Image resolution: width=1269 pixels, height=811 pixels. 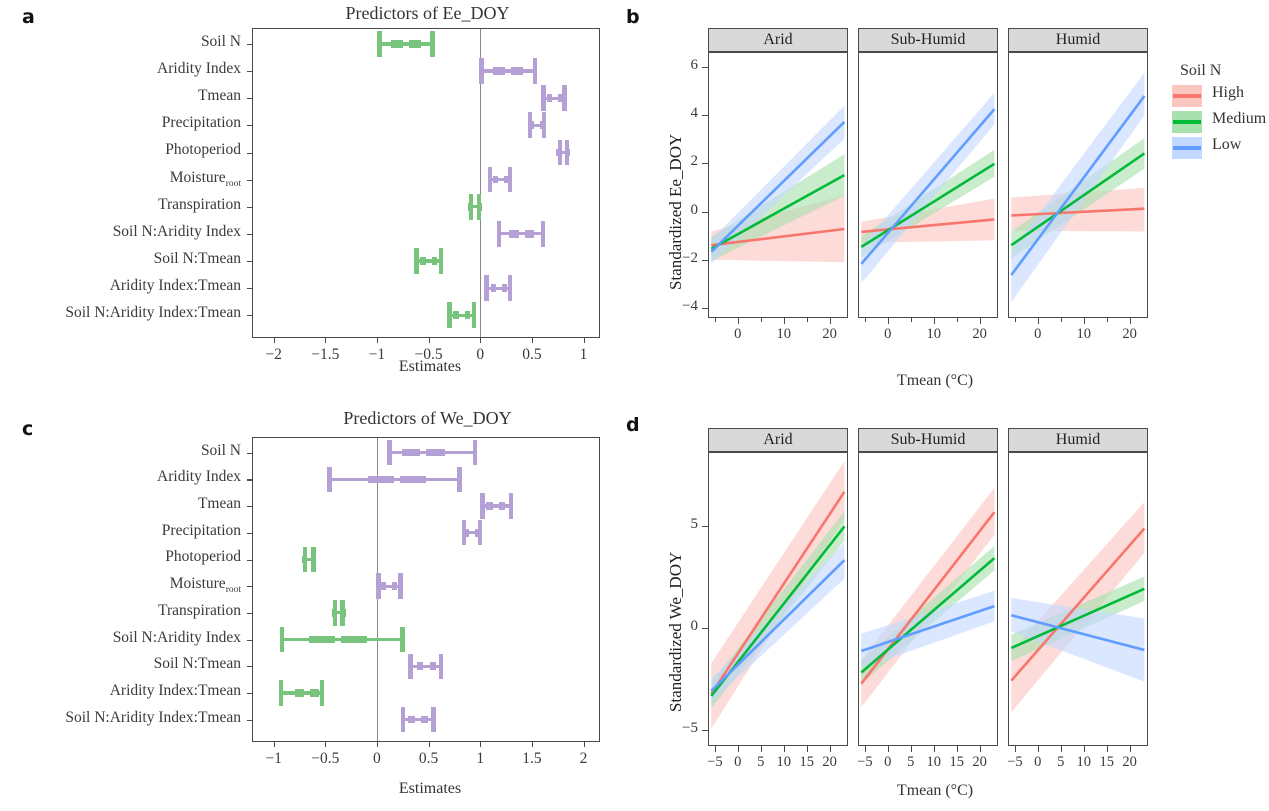 What do you see at coordinates (935, 380) in the screenshot?
I see `panel-b-xaxis-title: Tmean (°C)` at bounding box center [935, 380].